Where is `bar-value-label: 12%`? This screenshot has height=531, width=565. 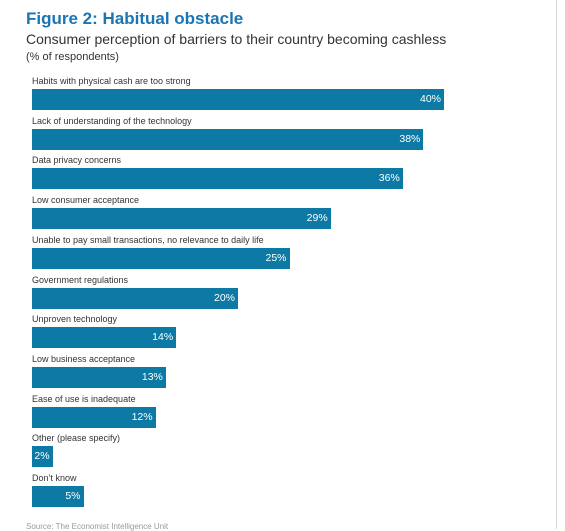
bar-value-label: 12% is located at coordinates (142, 416).